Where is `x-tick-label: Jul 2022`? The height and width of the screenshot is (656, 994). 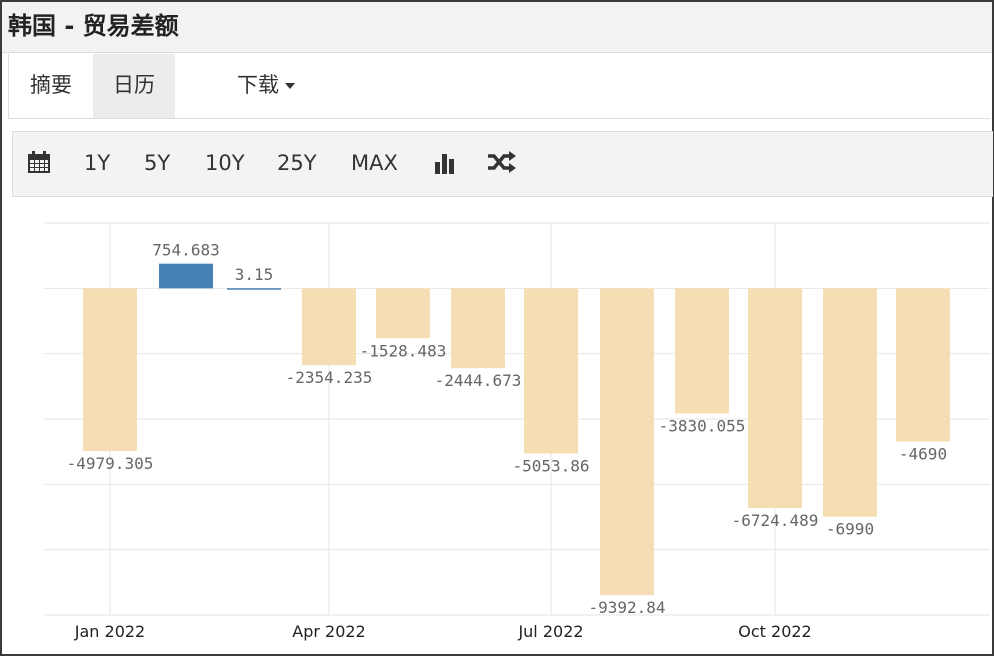
x-tick-label: Jul 2022 is located at coordinates (550, 631).